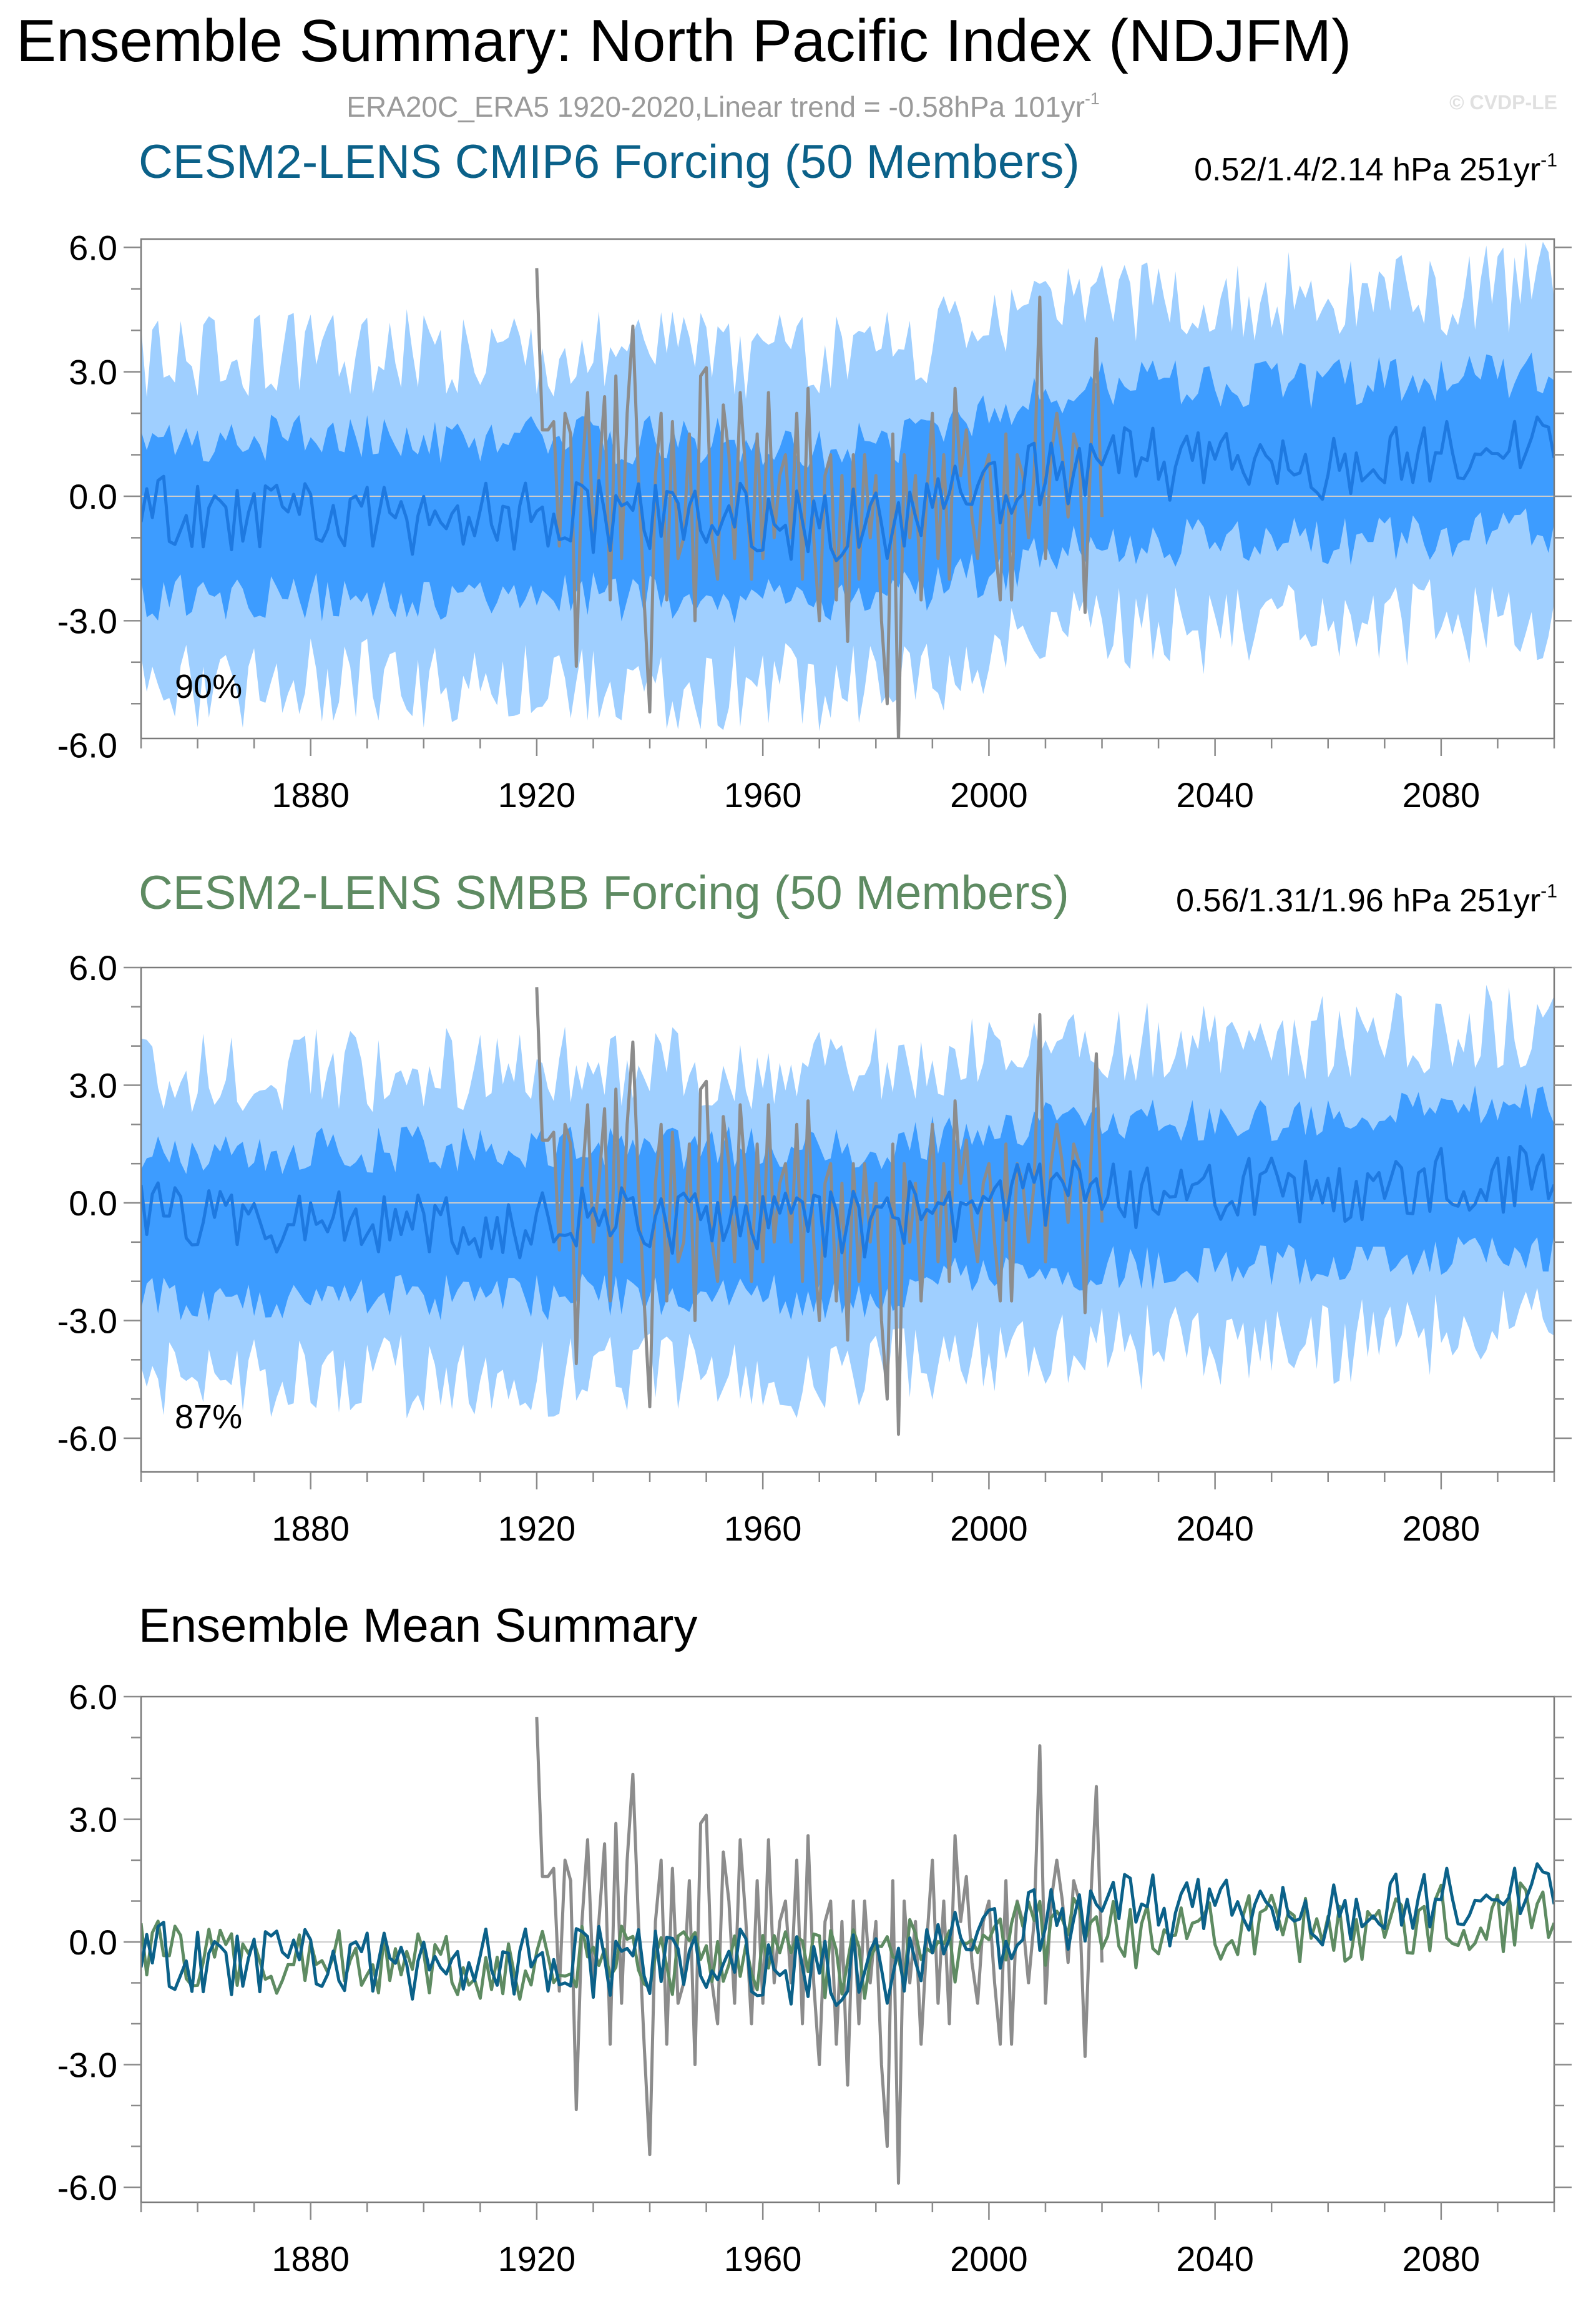 The height and width of the screenshot is (2314, 1596). What do you see at coordinates (1503, 102) in the screenshot?
I see `copyright-label: © CVDP-LE` at bounding box center [1503, 102].